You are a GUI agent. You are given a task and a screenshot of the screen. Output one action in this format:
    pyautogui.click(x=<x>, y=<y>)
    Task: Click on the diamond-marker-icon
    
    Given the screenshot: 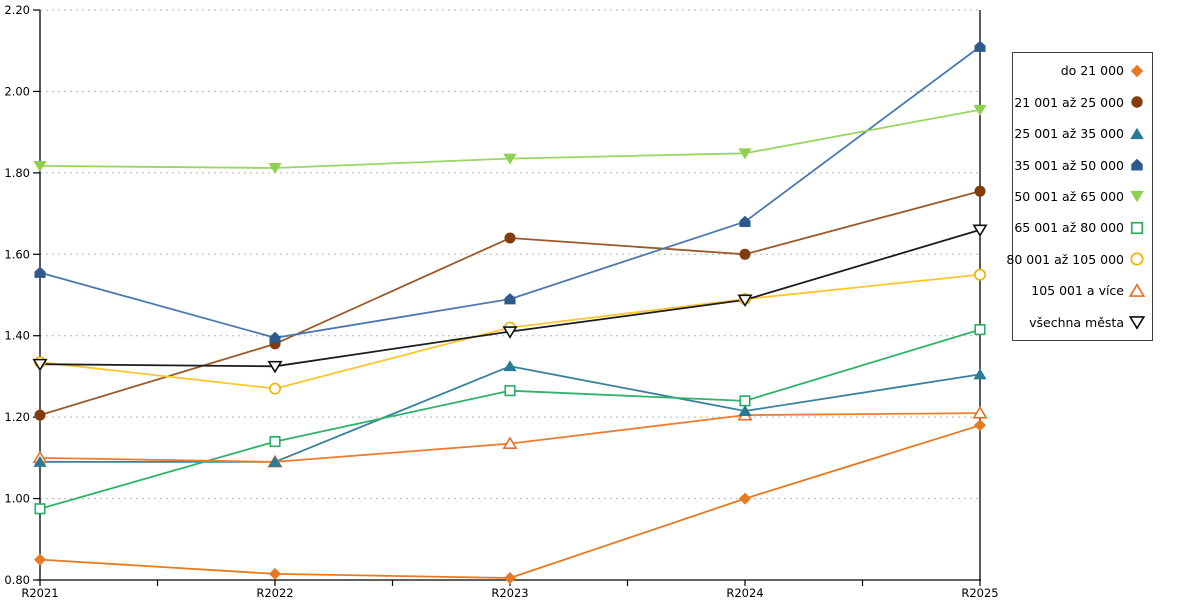 What is the action you would take?
    pyautogui.click(x=1137, y=71)
    